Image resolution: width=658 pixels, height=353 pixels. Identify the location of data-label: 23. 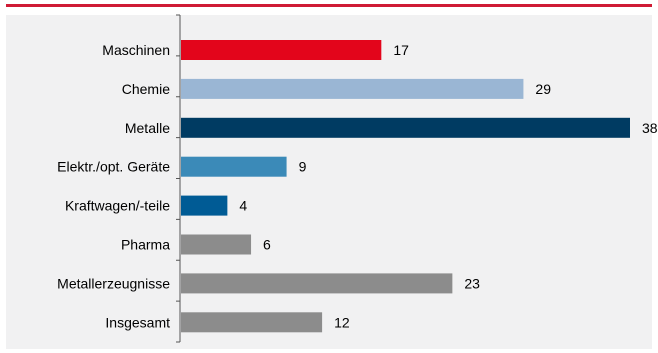
(472, 283).